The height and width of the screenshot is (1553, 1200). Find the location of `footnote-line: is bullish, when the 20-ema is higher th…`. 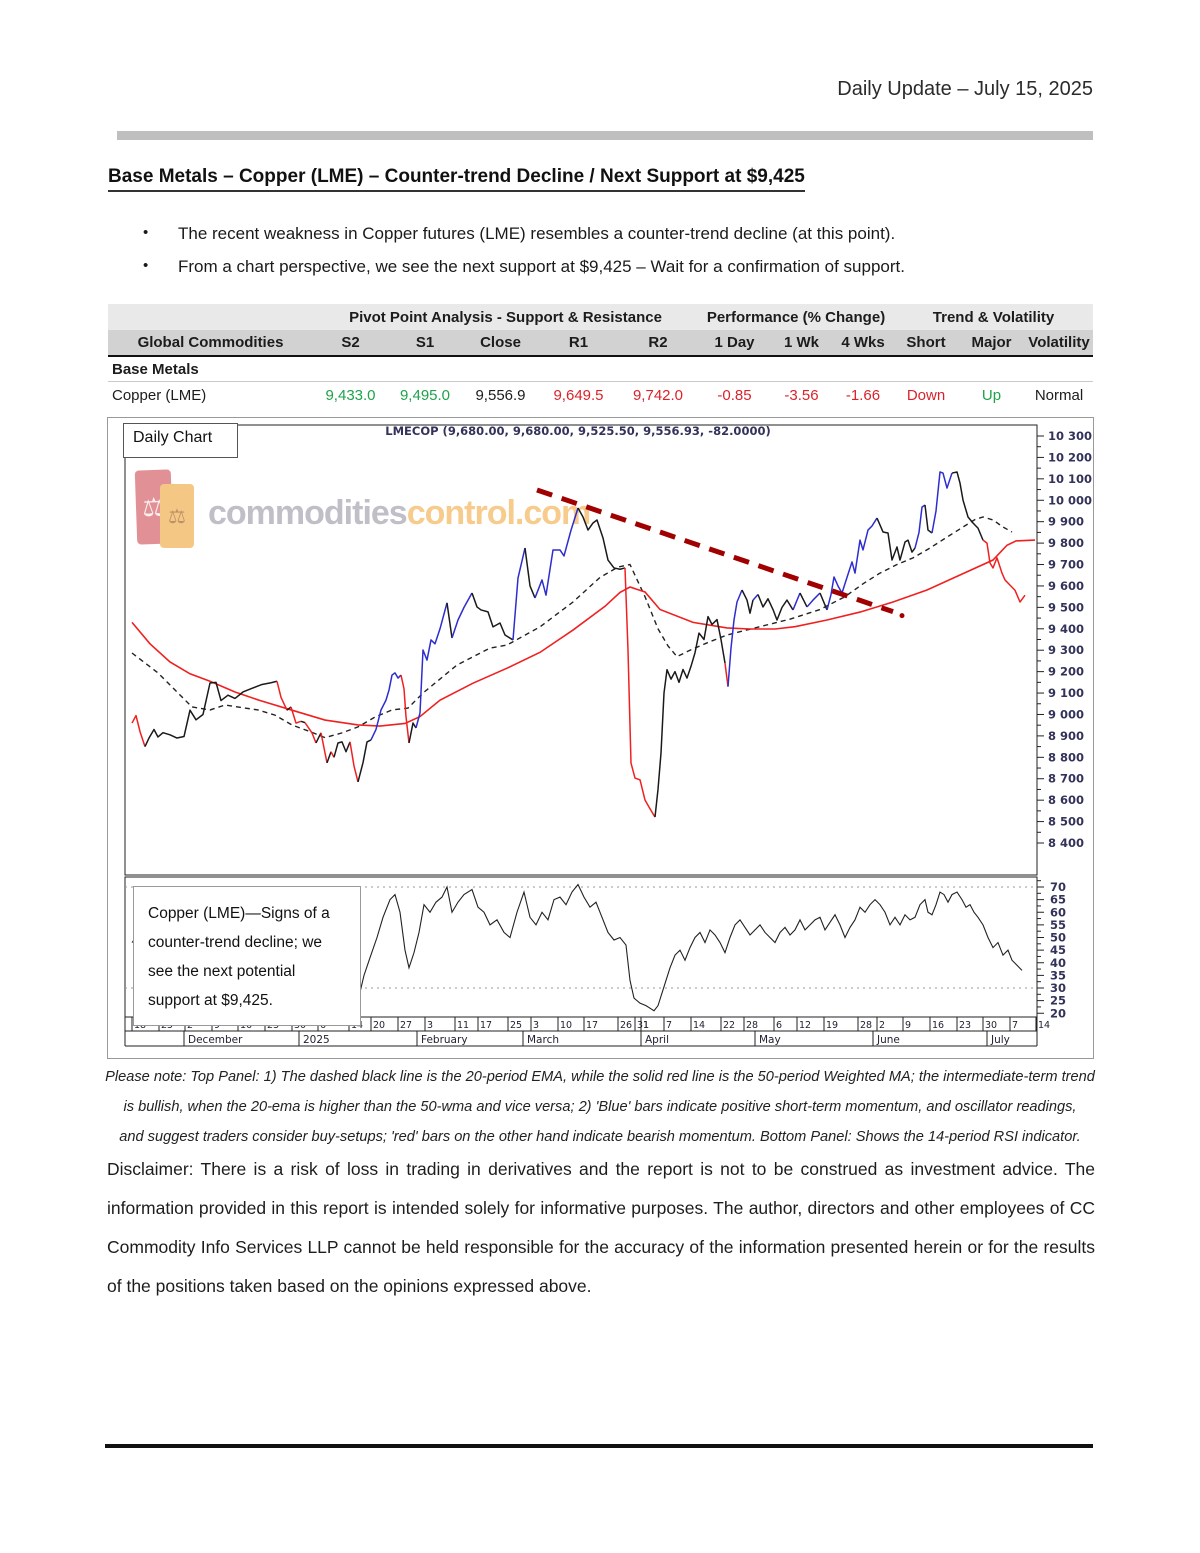

footnote-line: is bullish, when the 20-ema is higher th… is located at coordinates (600, 1107).